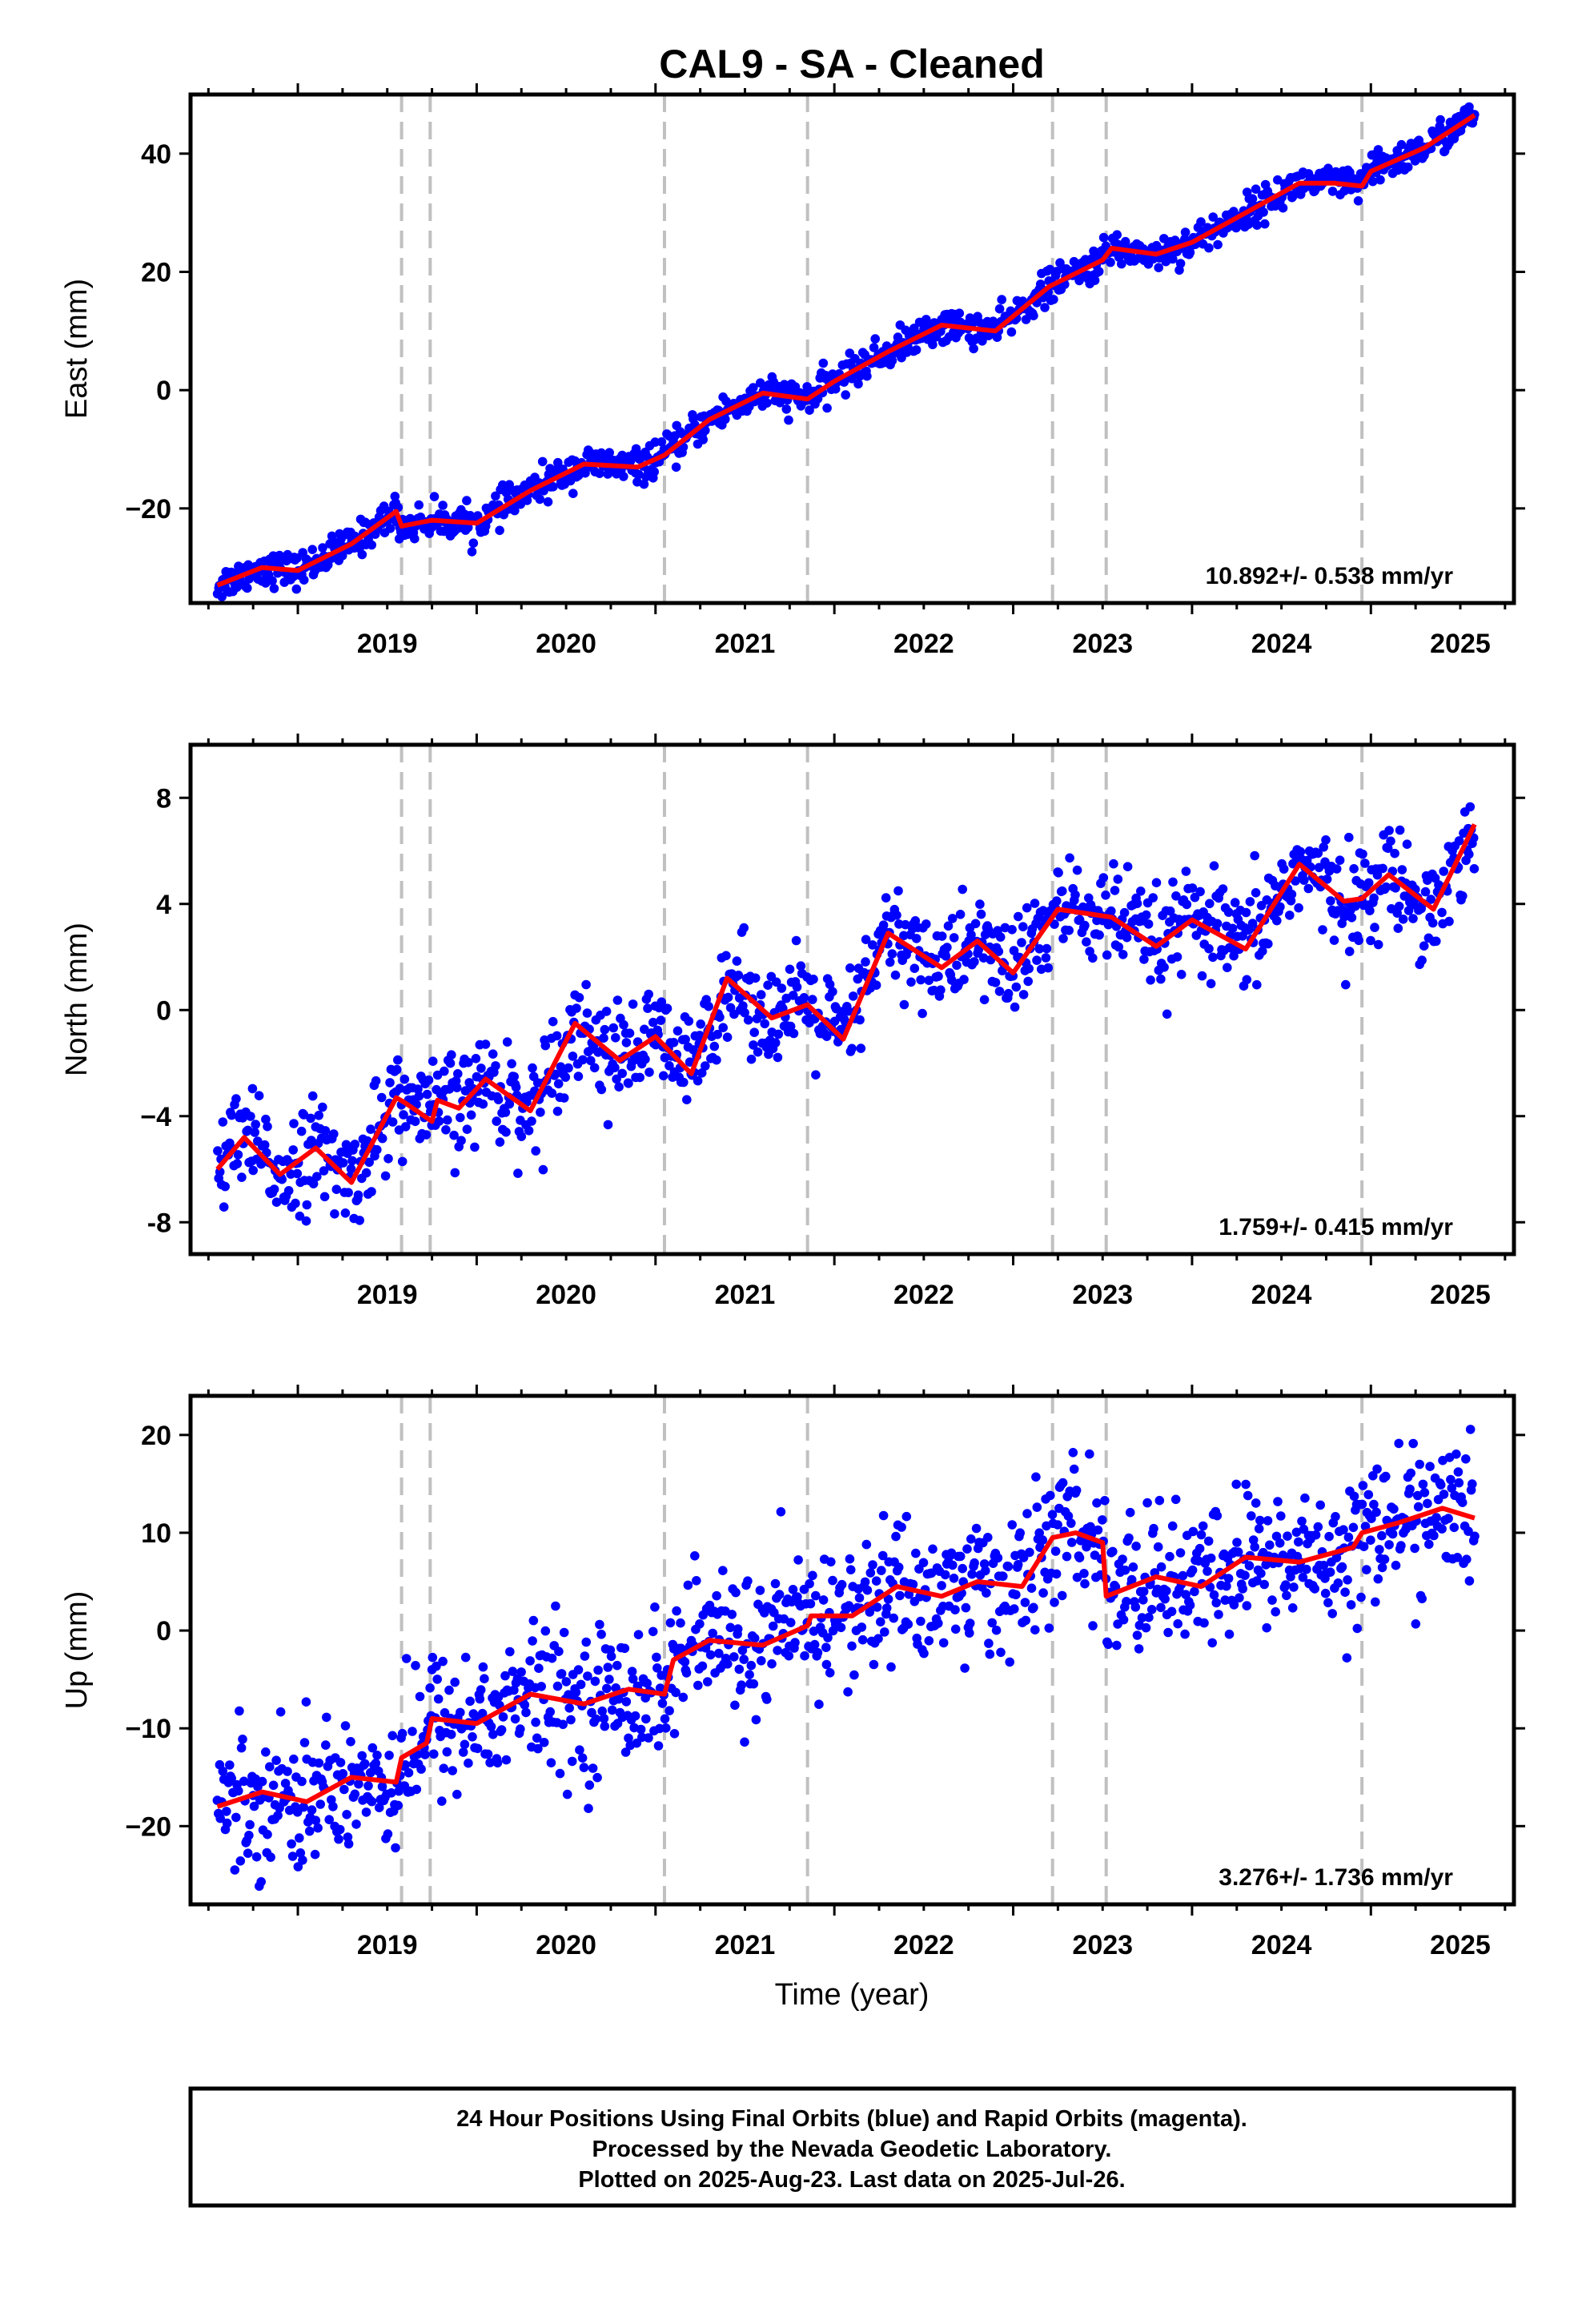 The image size is (1582, 2324). Describe the element at coordinates (566, 1945) in the screenshot. I see `x-tick-label: 2020` at that location.